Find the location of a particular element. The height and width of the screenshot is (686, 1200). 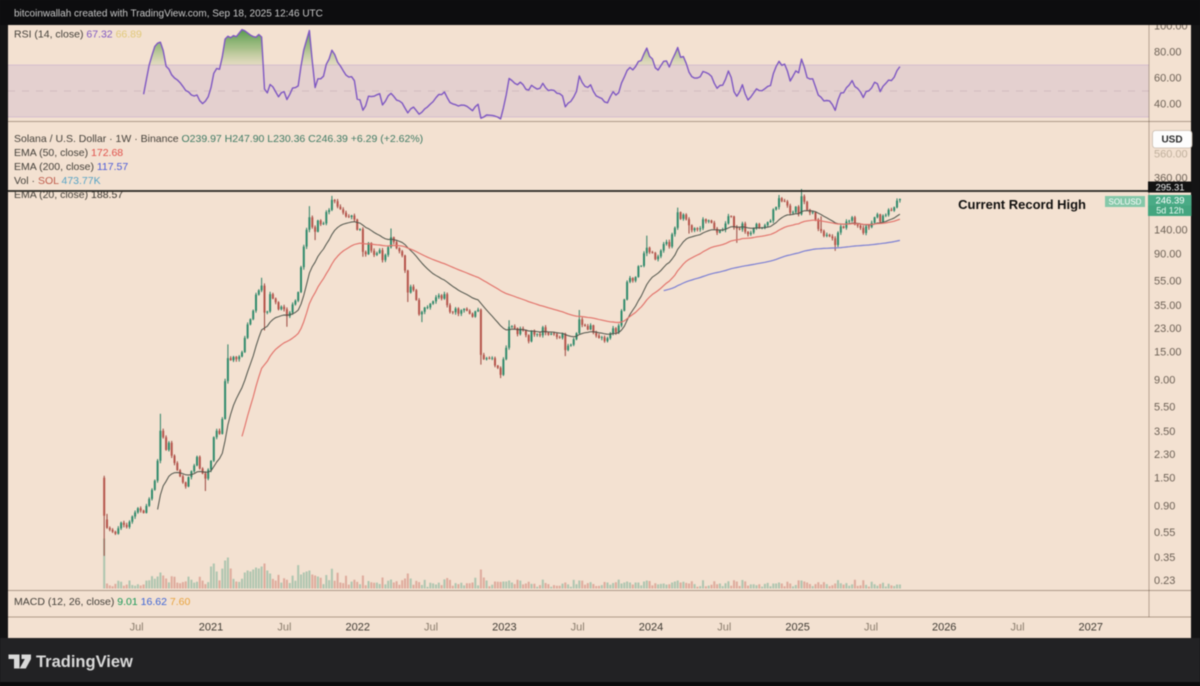

svg-text: 246.39 is located at coordinates (1169, 200).